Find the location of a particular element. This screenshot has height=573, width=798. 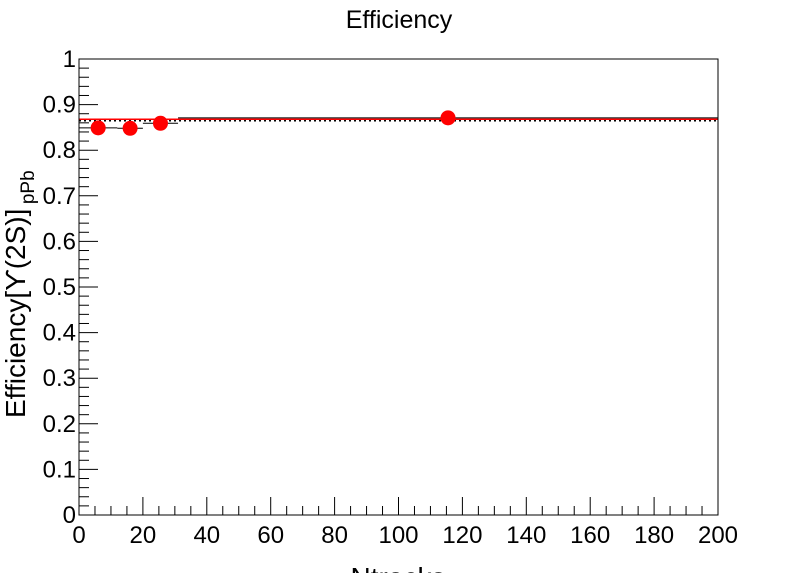

y-tick-label: 0.5 is located at coordinates (59, 287).